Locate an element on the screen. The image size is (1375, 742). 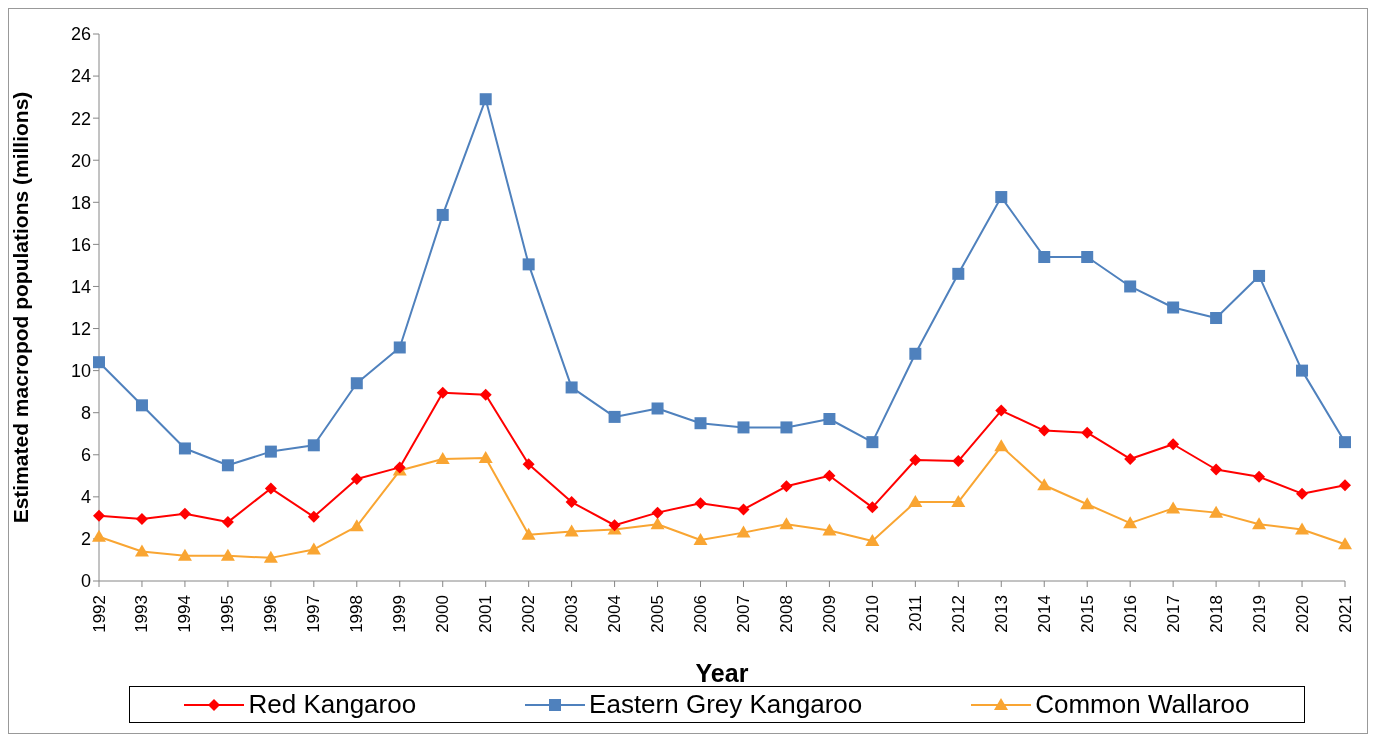
y-tick-label: 20 is located at coordinates (80, 160).